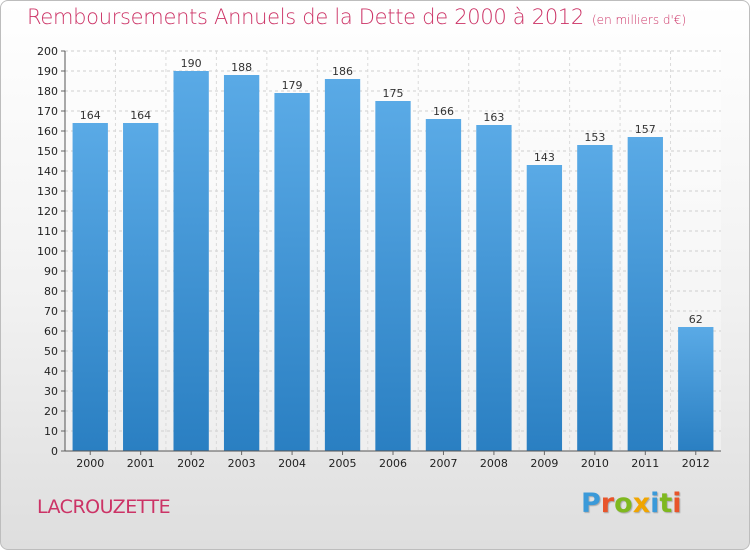 This screenshot has width=750, height=550. Describe the element at coordinates (47, 91) in the screenshot. I see `y-tick-label: 180` at that location.